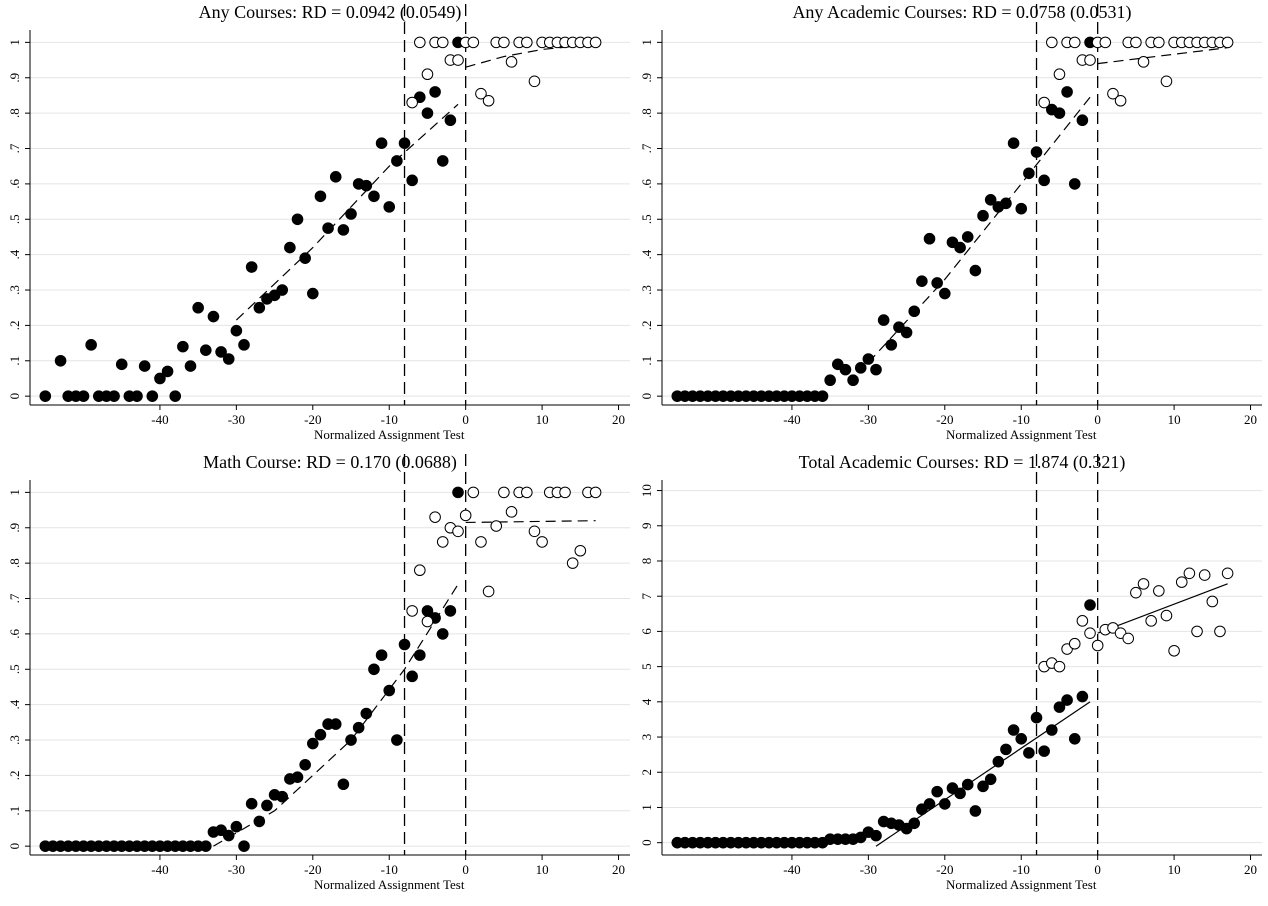 This screenshot has height=906, width=1268. What do you see at coordinates (646, 396) in the screenshot?
I see `y-tick-label: 0` at bounding box center [646, 396].